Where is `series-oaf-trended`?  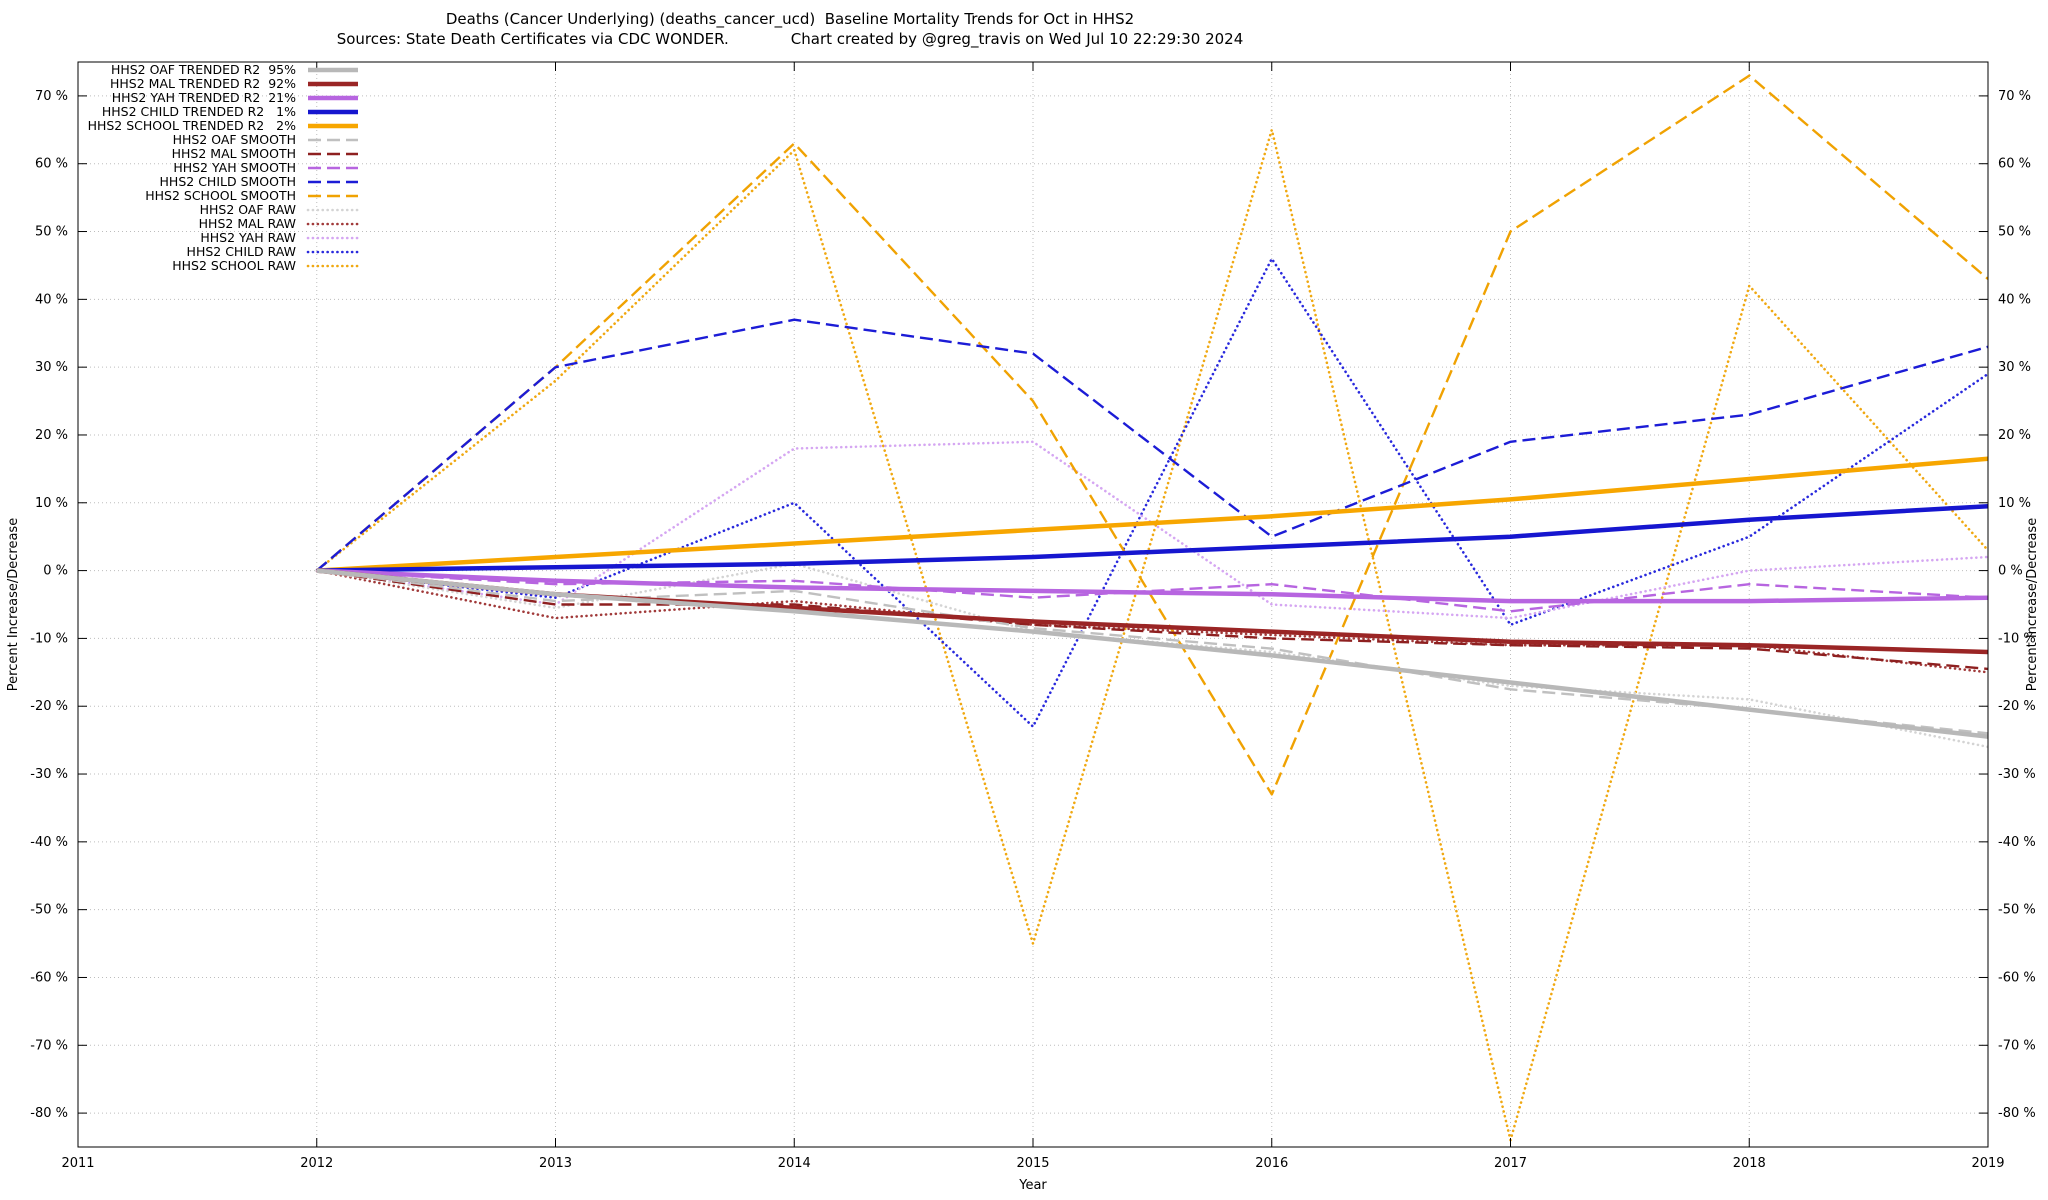
series-oaf-trended is located at coordinates (1152, 653).